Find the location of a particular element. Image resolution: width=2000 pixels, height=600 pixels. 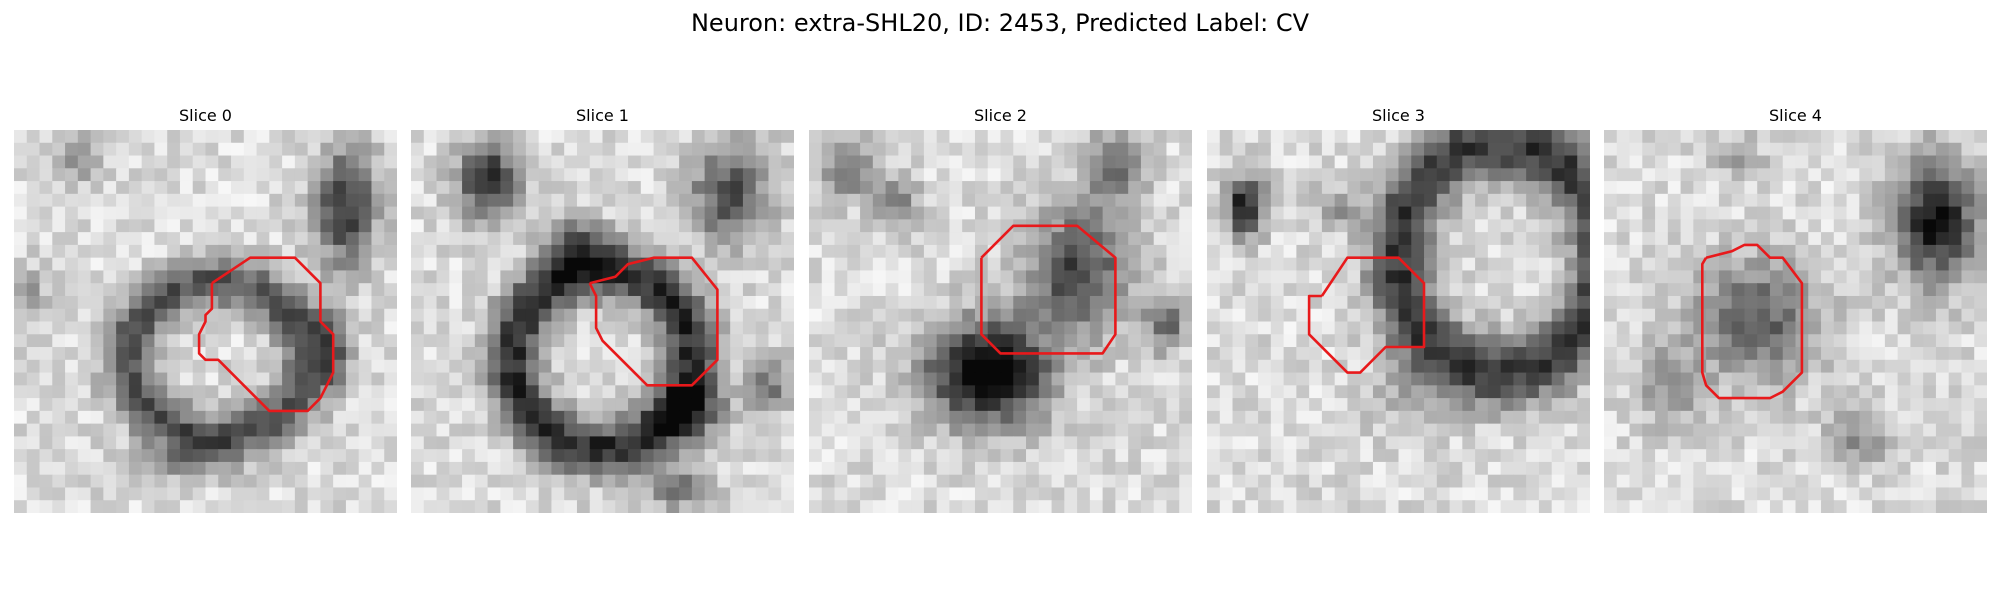

slice-panel-2: Slice 2 is located at coordinates (1000, 309).